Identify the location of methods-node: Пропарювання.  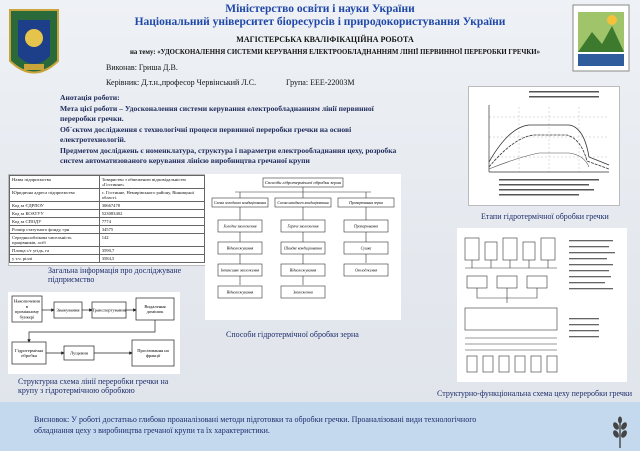
(365, 226).